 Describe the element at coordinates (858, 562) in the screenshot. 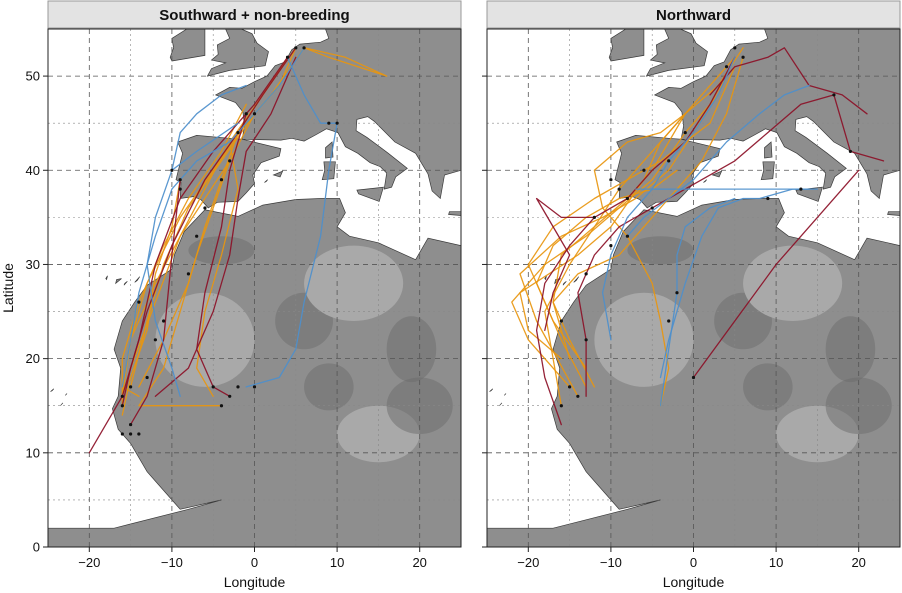

I see `x-tick-label: 20` at that location.